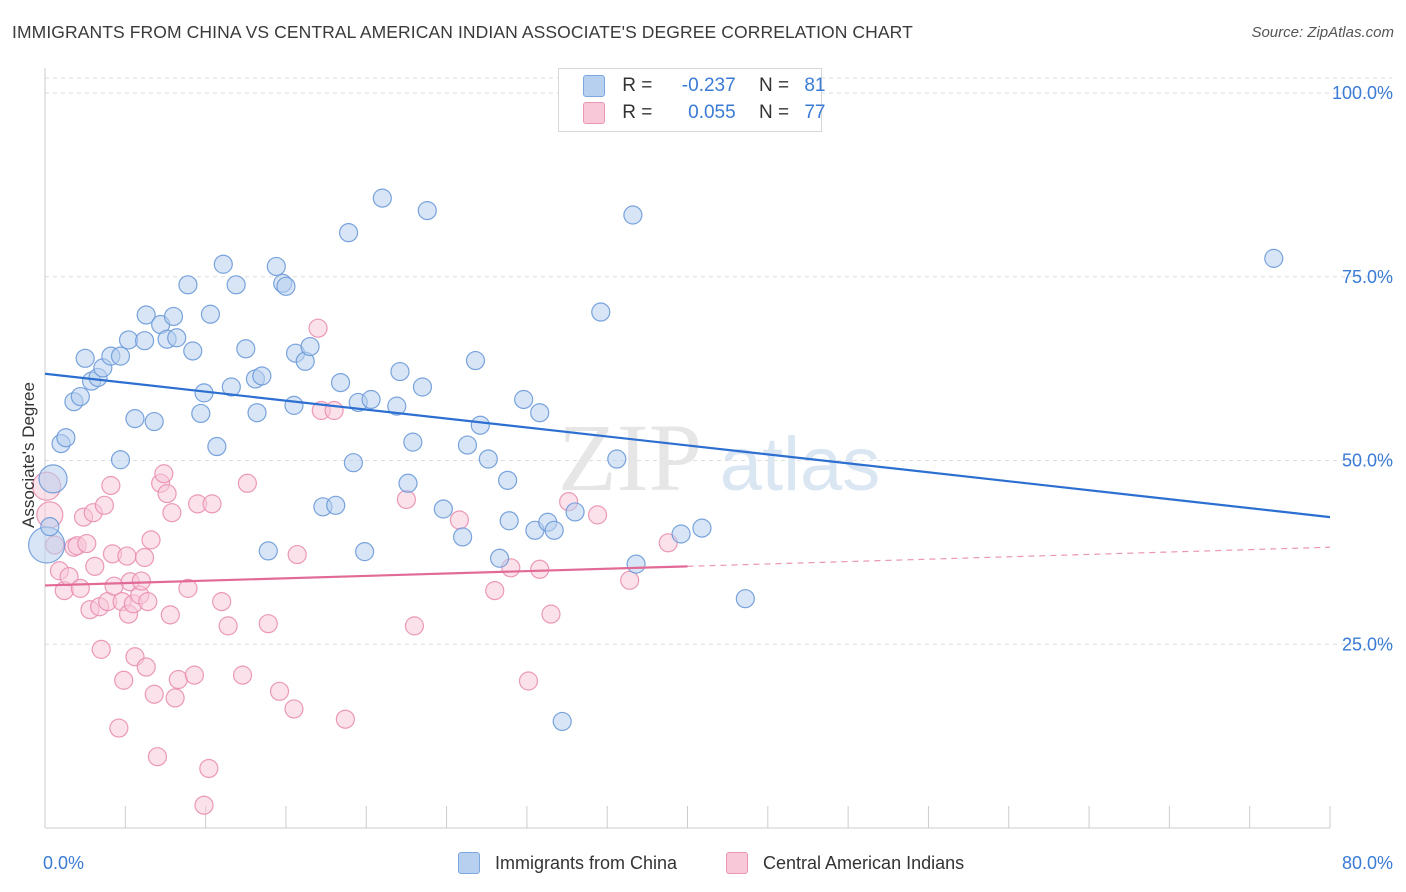 This screenshot has width=1406, height=892. I want to click on legend-row-china: R = -0.237 N = 81, so click(704, 87).